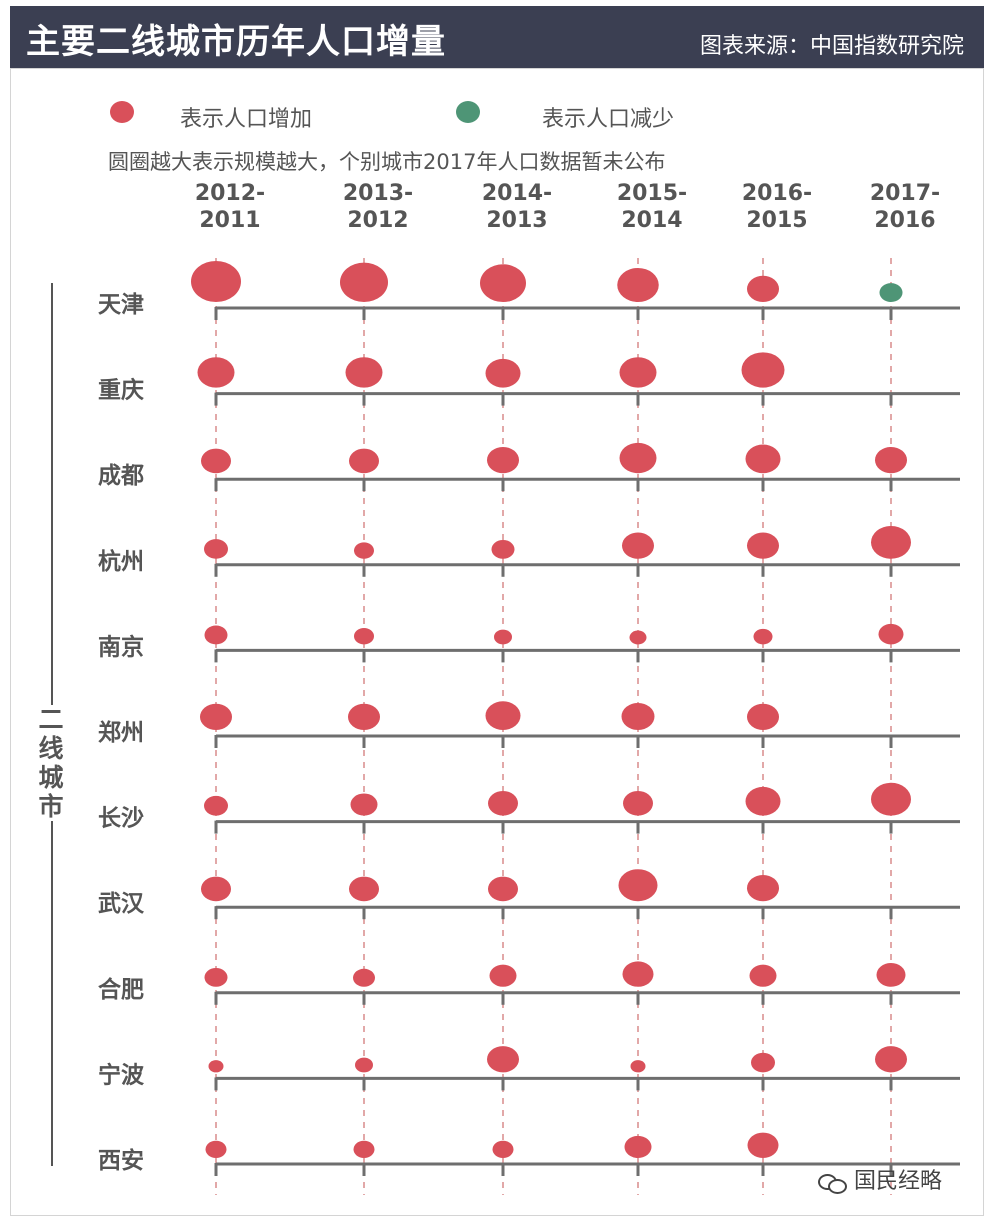 This screenshot has height=1220, width=991. Describe the element at coordinates (121, 561) in the screenshot. I see `city-label: 杭州` at that location.